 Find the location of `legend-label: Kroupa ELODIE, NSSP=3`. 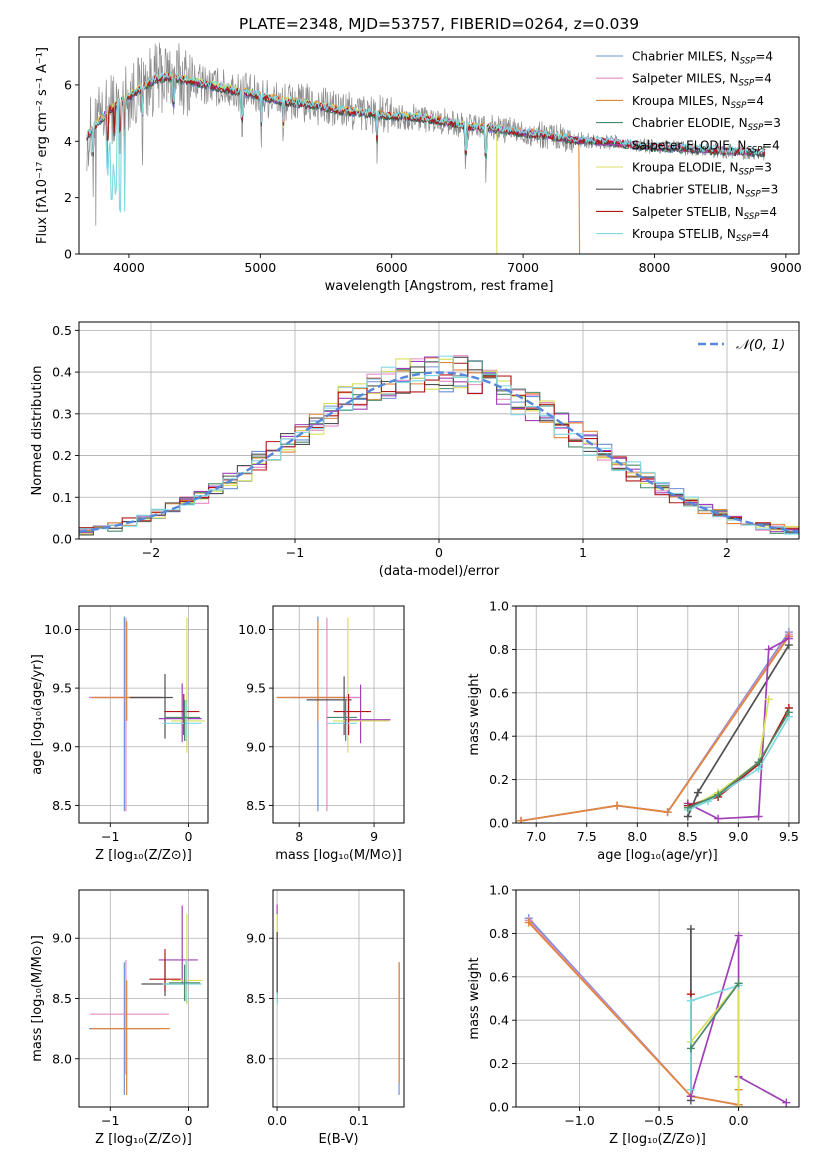

legend-label: Kroupa ELODIE, NSSP=3 is located at coordinates (702, 169).